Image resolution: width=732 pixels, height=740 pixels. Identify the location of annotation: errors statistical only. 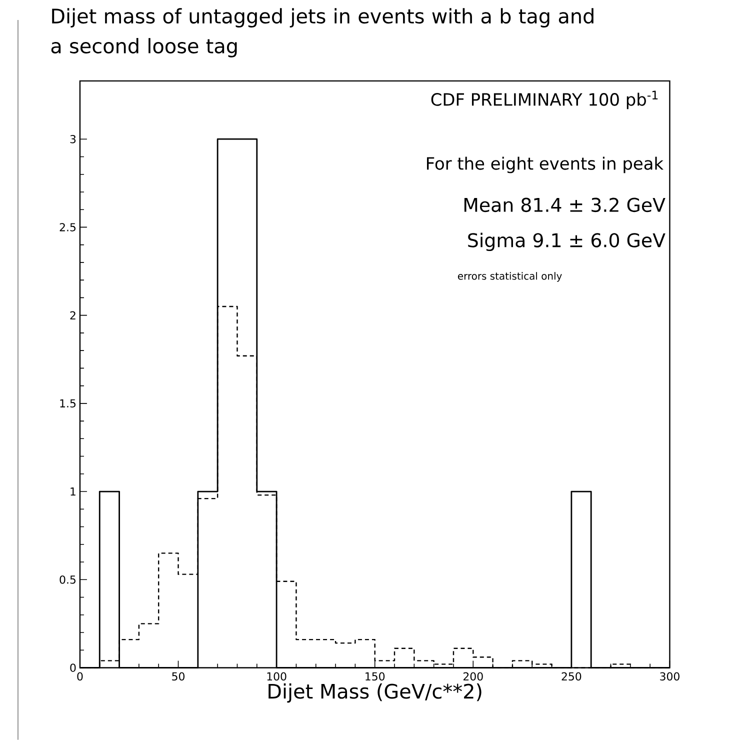
(510, 277).